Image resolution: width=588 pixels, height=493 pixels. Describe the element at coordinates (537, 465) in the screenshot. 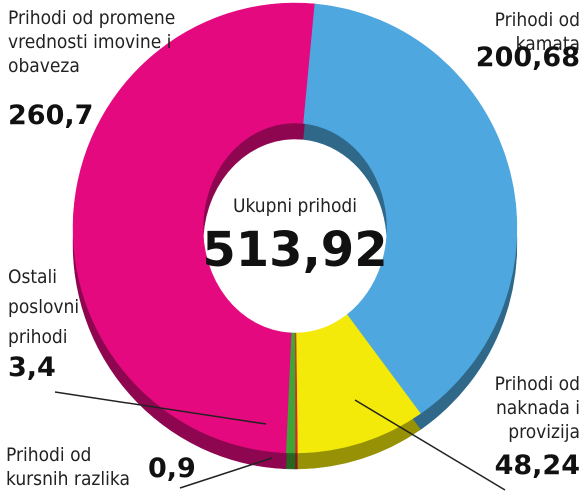

I see `value-label: 48,24` at that location.